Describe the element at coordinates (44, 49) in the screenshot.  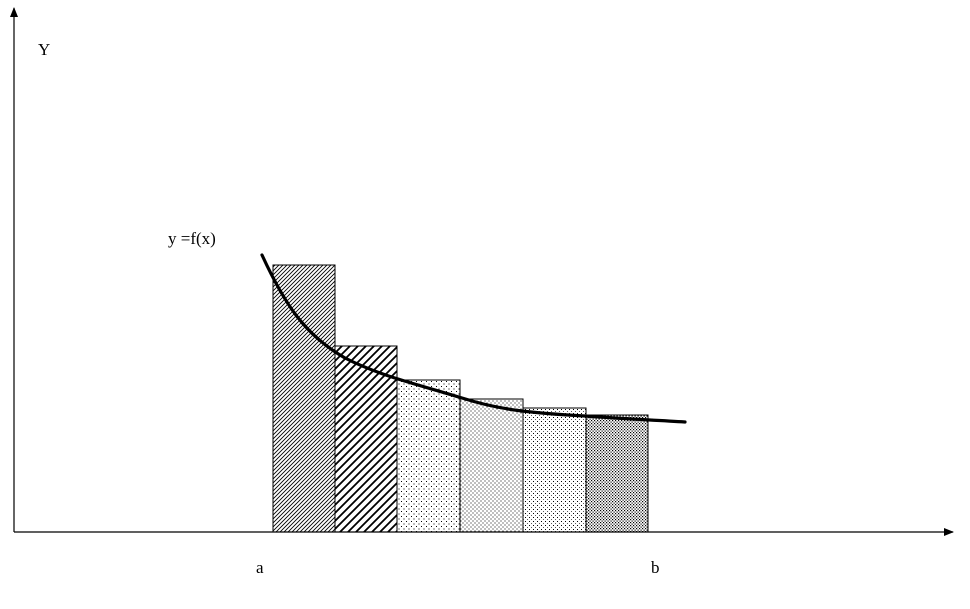
I see `y-axis-label: Y` at that location.